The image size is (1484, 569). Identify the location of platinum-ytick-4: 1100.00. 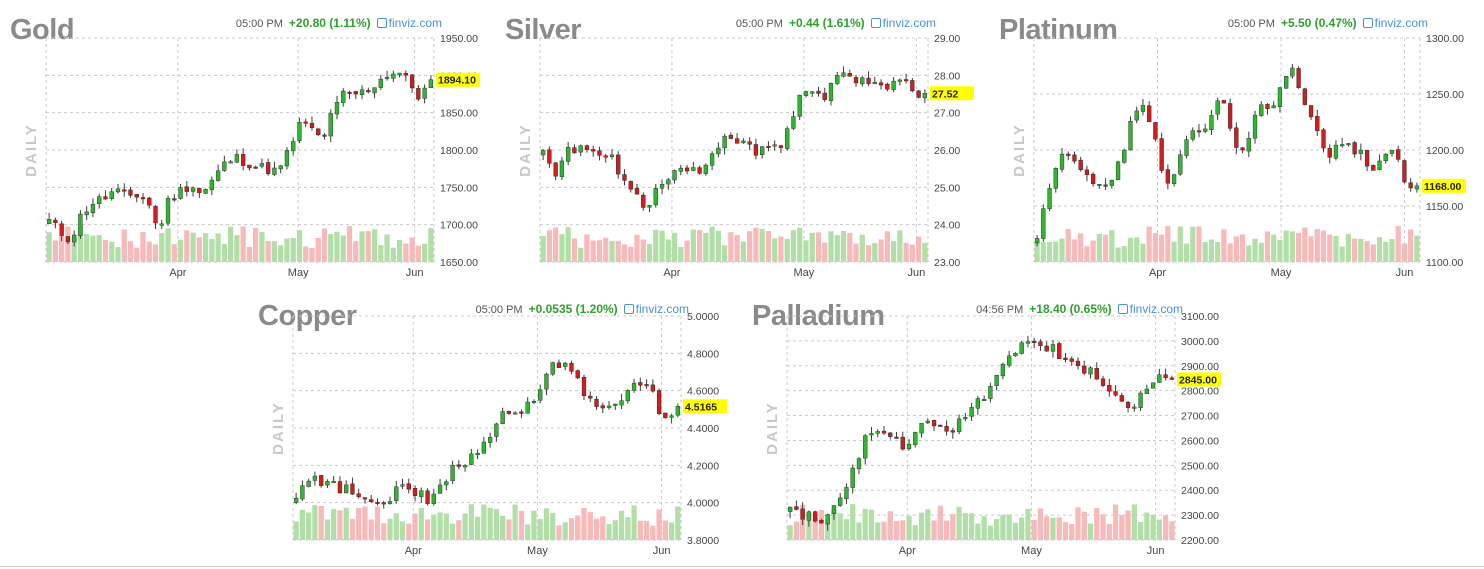
(1444, 263).